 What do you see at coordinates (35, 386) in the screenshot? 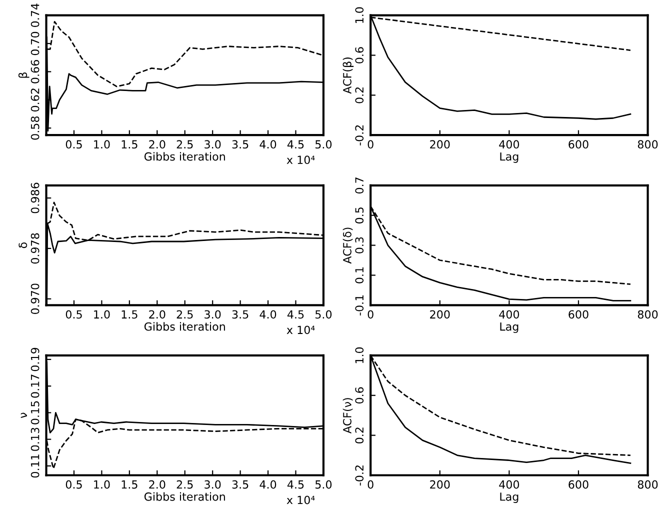
I see `y-tick-label: 0.17` at bounding box center [35, 386].